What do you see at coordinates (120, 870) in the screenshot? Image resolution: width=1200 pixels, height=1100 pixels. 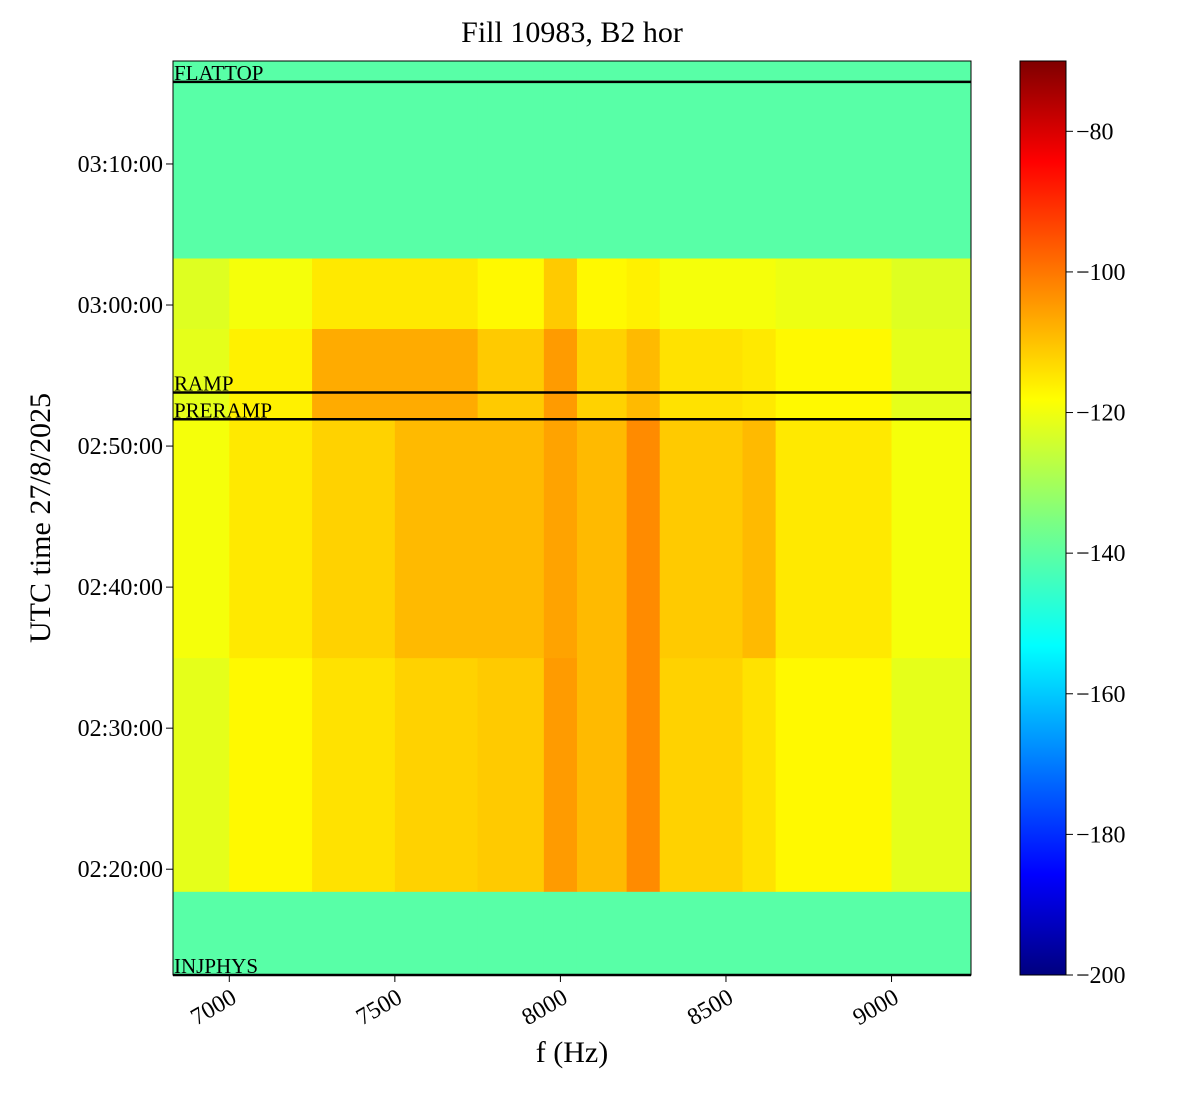 I see `y-tick-label: 02:20:00` at bounding box center [120, 870].